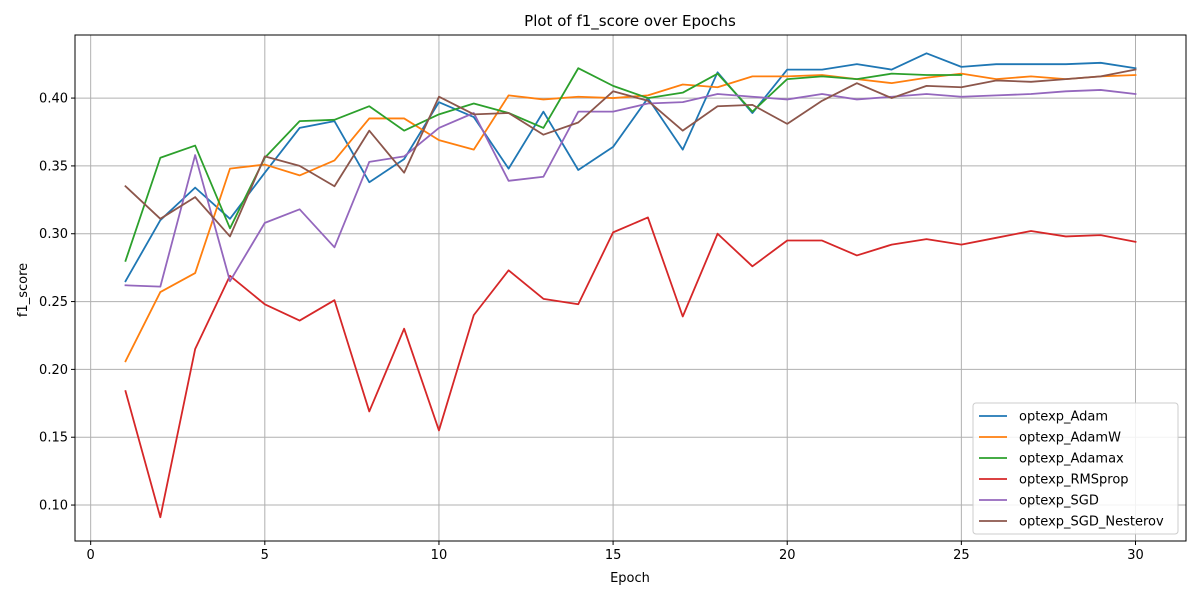 The image size is (1200, 600). Describe the element at coordinates (23, 290) in the screenshot. I see `y-axis-title: f1_score` at that location.